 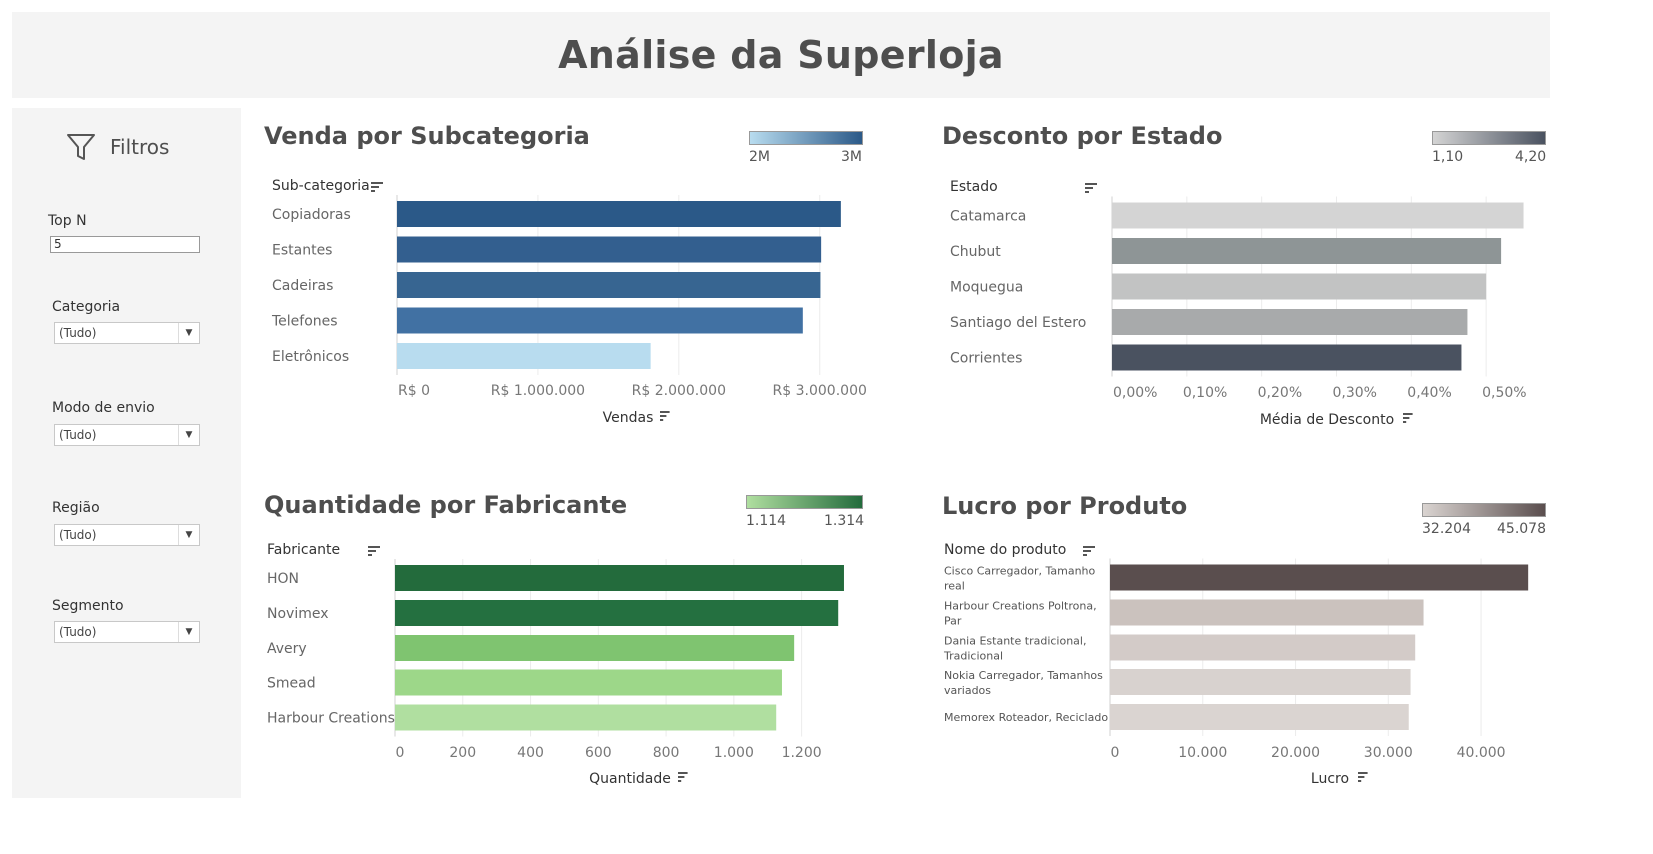 What do you see at coordinates (975, 252) in the screenshot?
I see `category-label: Chubut` at bounding box center [975, 252].